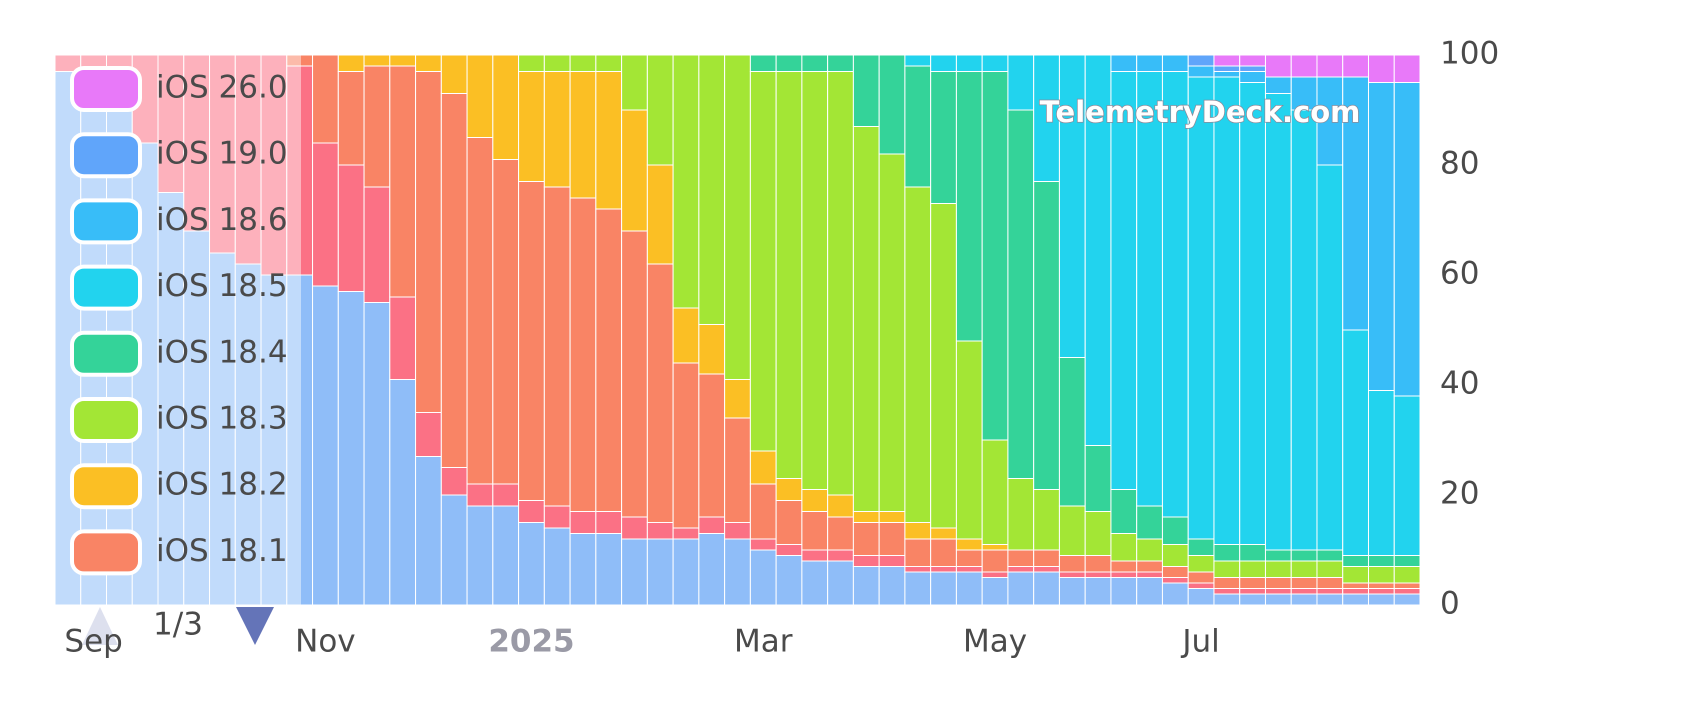  Describe the element at coordinates (325, 642) in the screenshot. I see `x-tick-label: Nov` at that location.